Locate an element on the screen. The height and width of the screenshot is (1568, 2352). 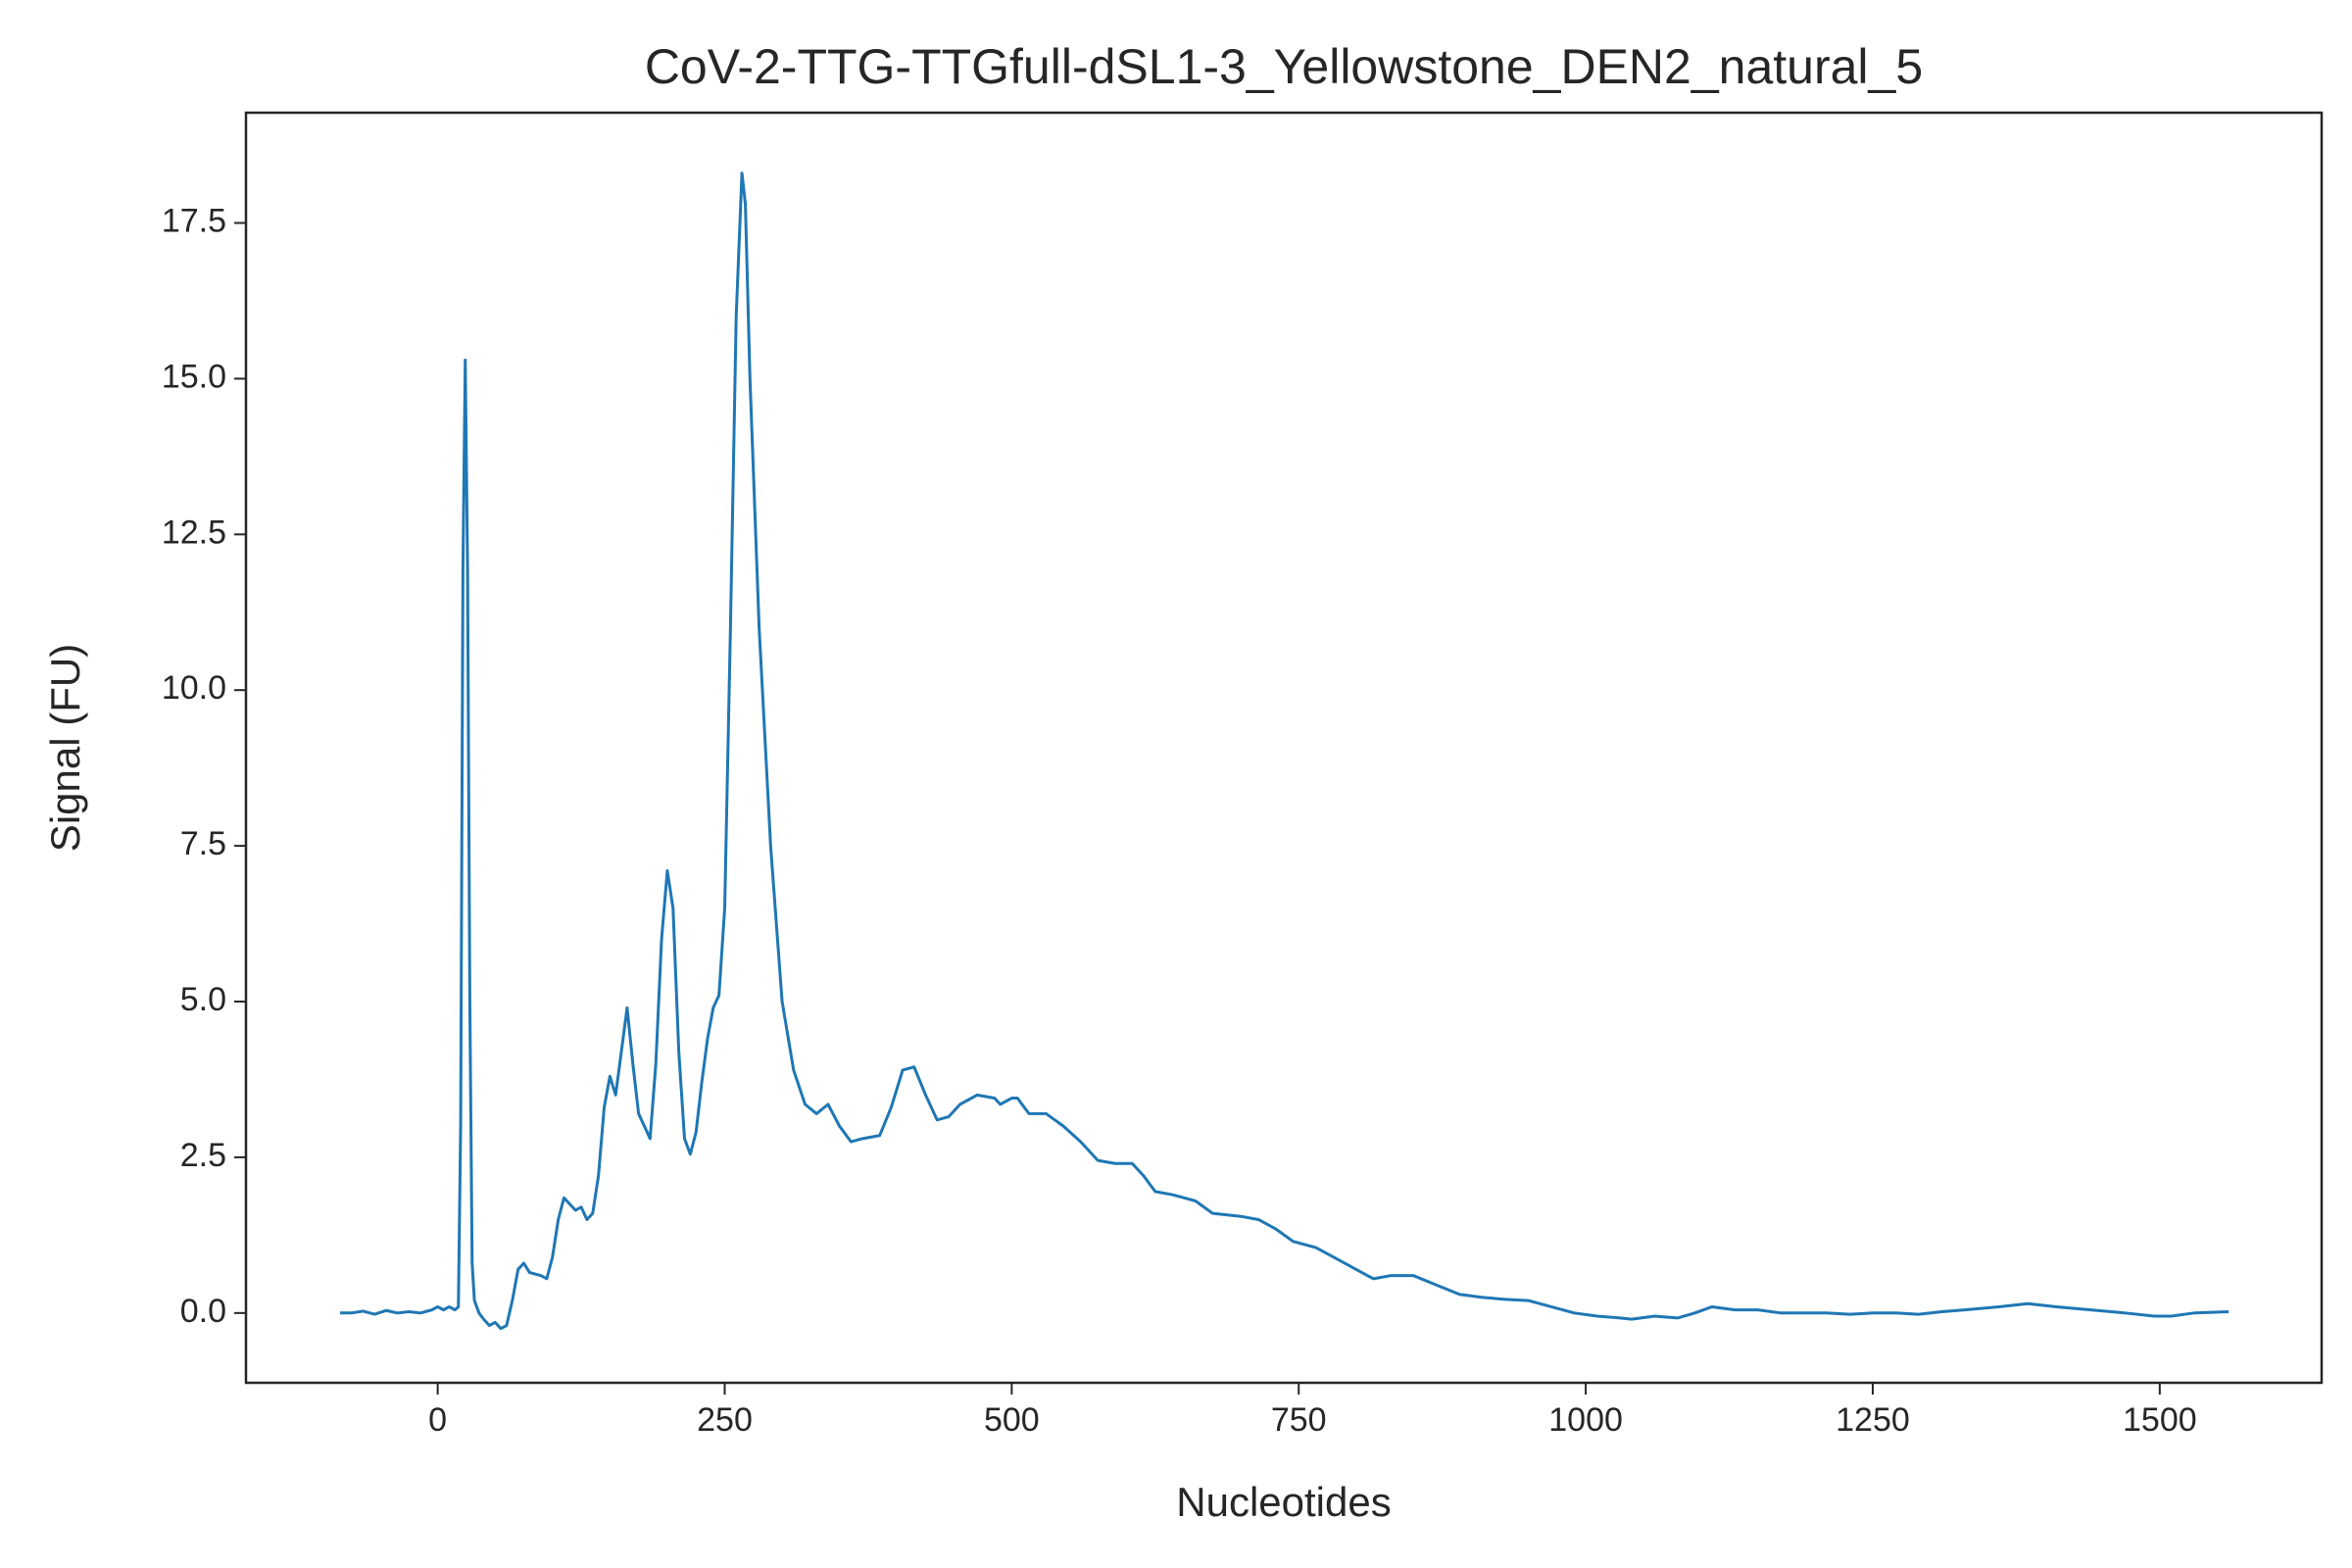
y-tick-label: 15.0 is located at coordinates (194, 376).